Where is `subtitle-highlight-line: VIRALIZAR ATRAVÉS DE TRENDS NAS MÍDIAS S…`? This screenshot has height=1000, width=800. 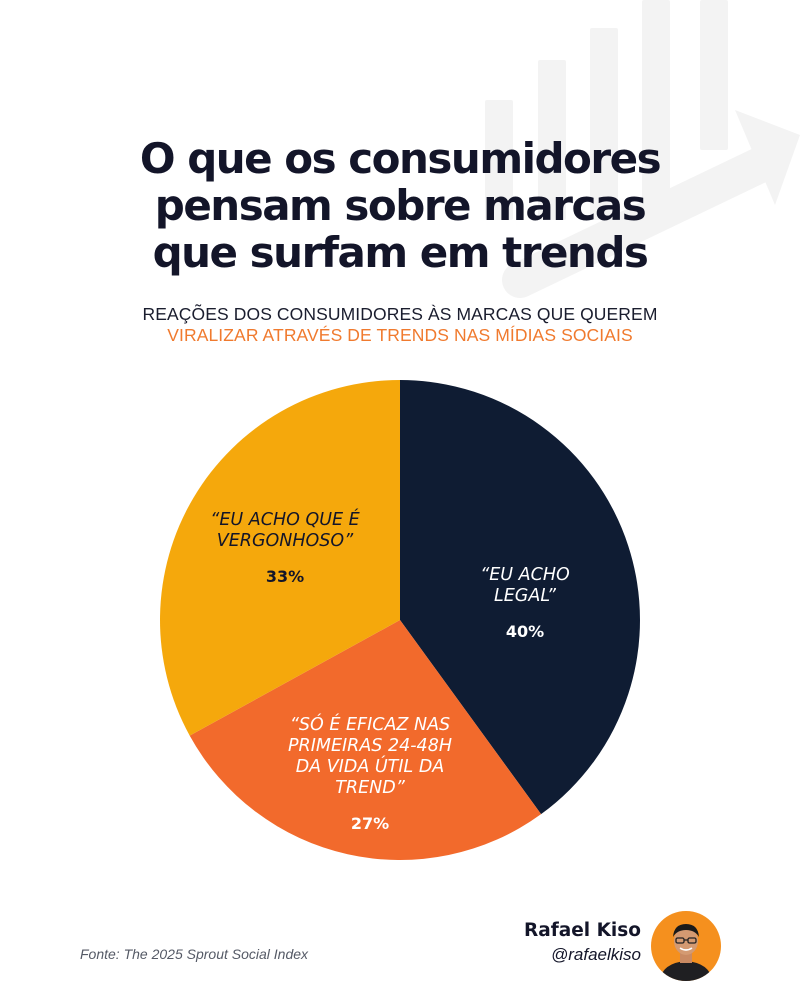 subtitle-highlight-line: VIRALIZAR ATRAVÉS DE TRENDS NAS MÍDIAS S… is located at coordinates (400, 335).